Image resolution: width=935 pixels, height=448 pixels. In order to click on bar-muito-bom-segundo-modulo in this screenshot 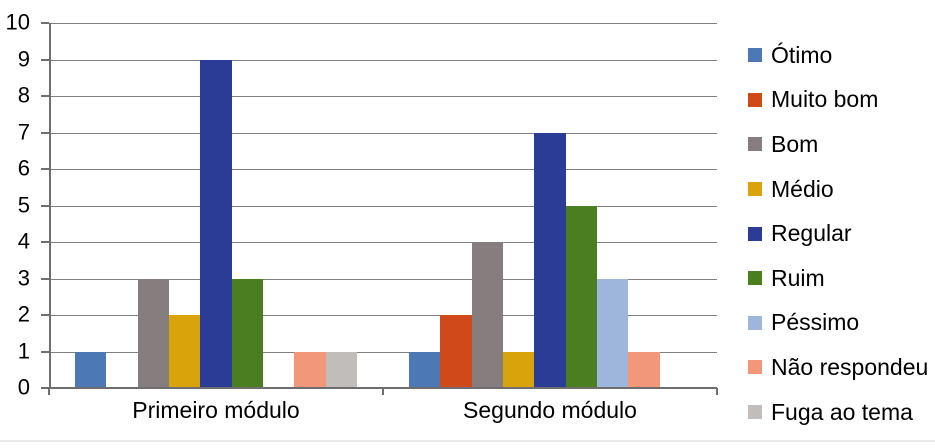, I will do `click(456, 351)`.